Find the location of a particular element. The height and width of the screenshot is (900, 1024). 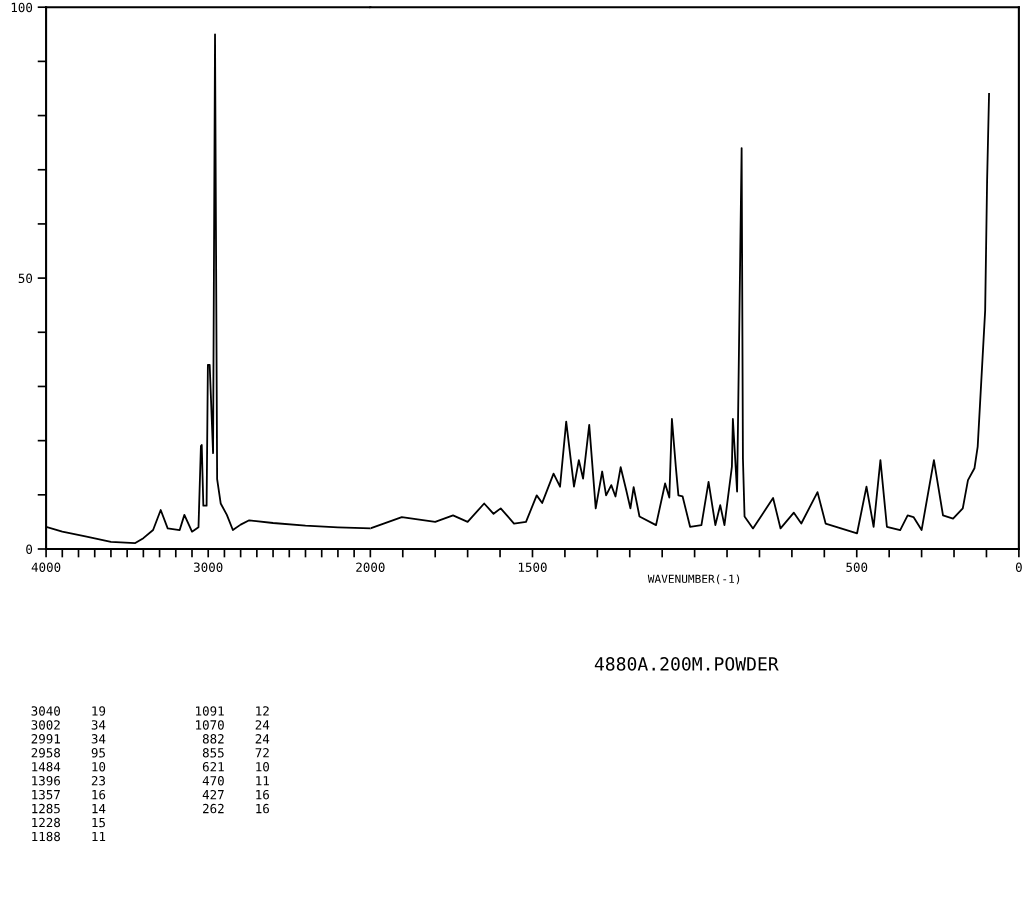

text: 1484 10 is located at coordinates (69, 767).